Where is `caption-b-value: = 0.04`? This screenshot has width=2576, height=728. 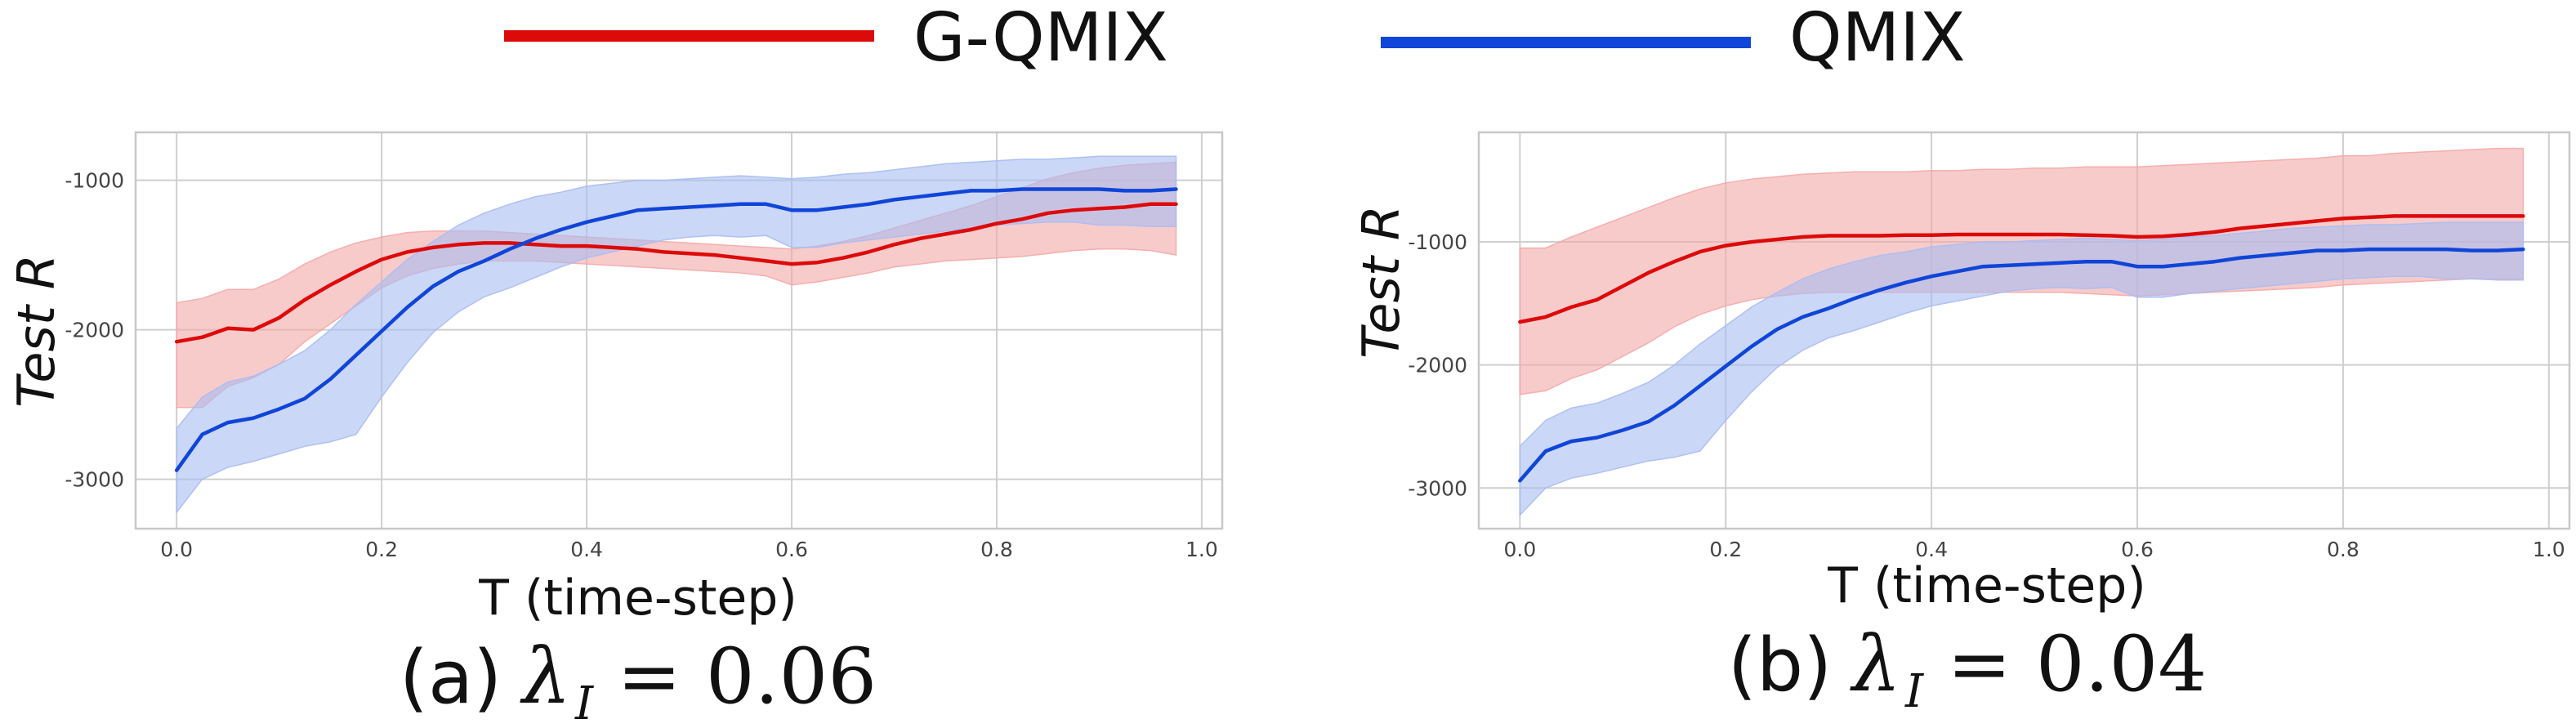 caption-b-value: = 0.04 is located at coordinates (2077, 664).